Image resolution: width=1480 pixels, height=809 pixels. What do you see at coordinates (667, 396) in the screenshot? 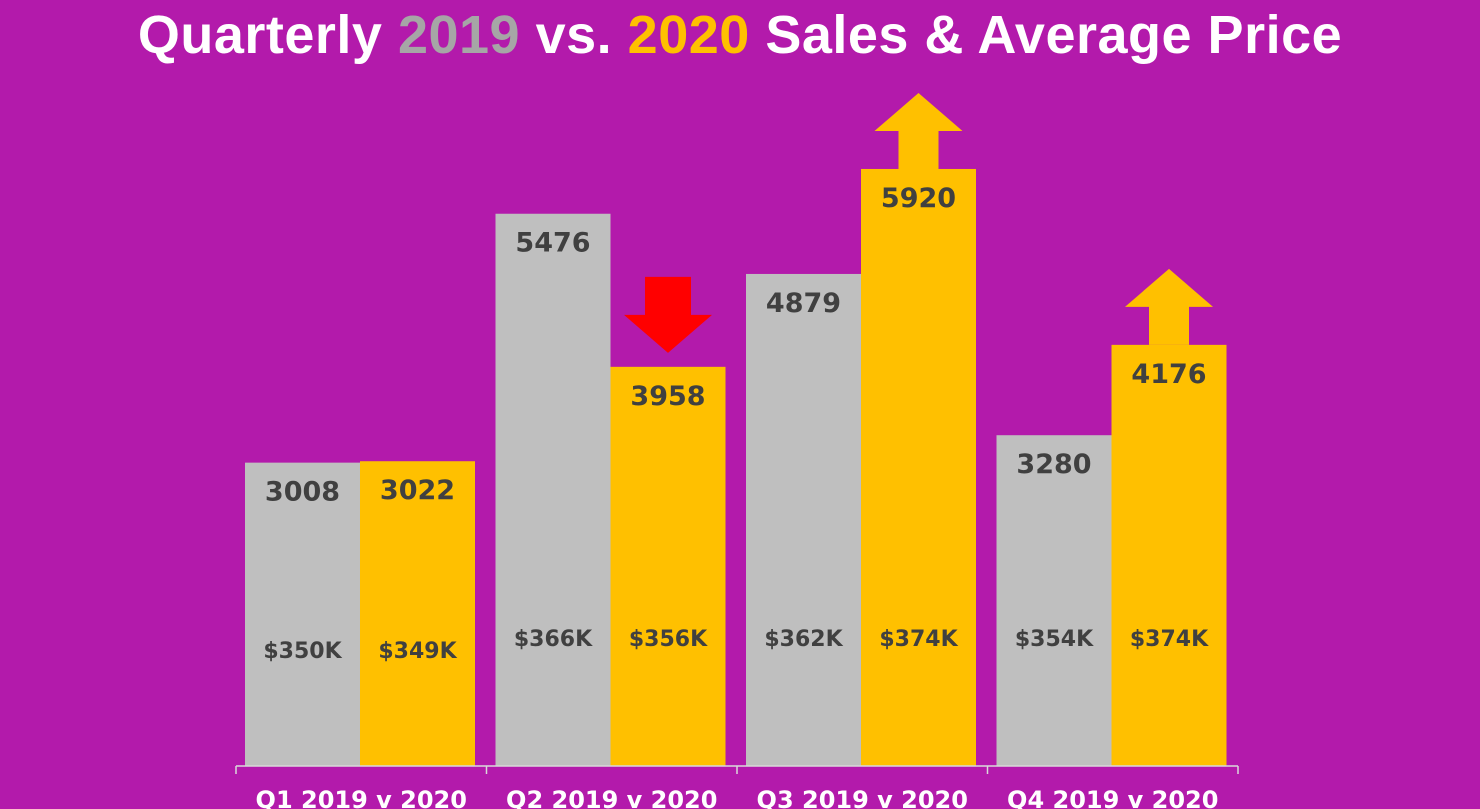
I see `value-label-2020-q2: 3958` at bounding box center [667, 396].